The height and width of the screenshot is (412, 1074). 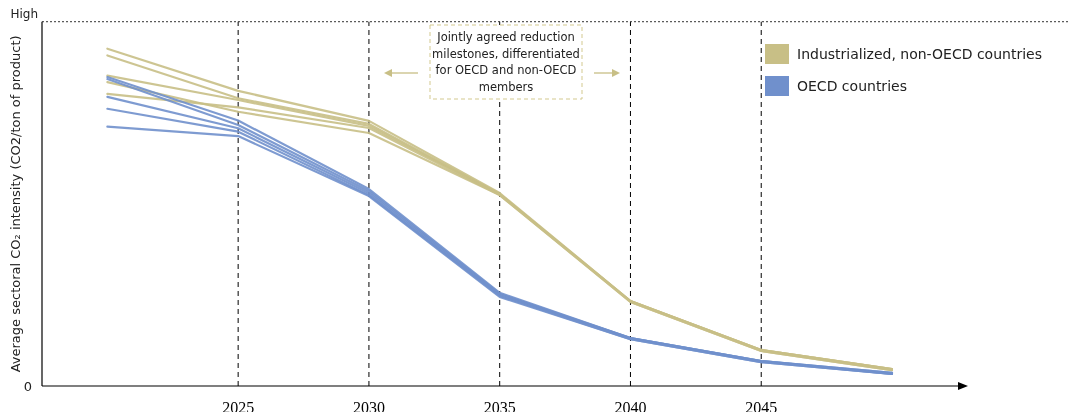 I want to click on annotation: Jointly agreed reduction milestones, differentiated for OECD and non-OECD members, so click(x=506, y=62).